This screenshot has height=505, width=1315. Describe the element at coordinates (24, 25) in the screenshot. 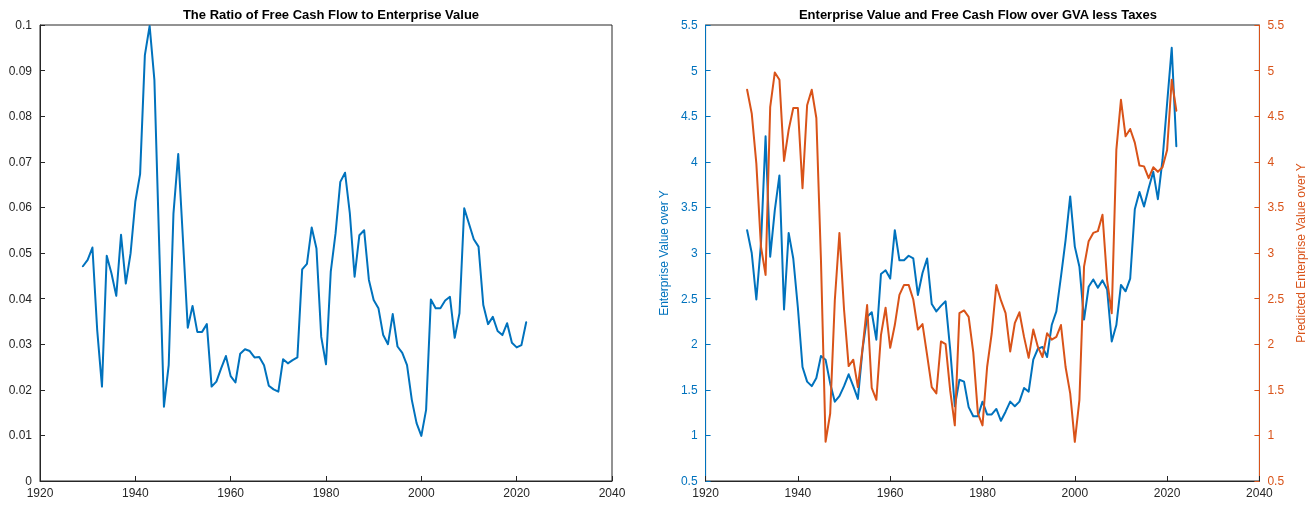

I see `y-tick-label: 0.1` at that location.